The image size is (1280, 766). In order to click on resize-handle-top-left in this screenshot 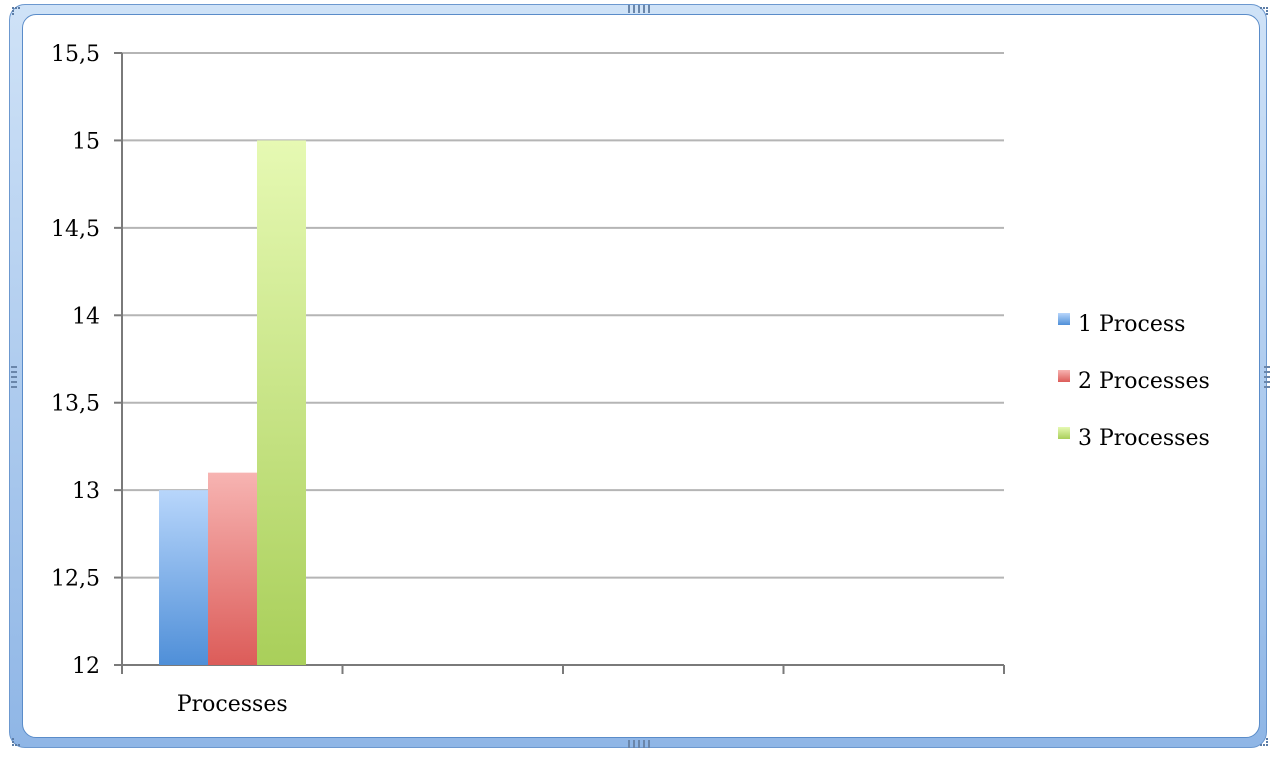, I will do `click(16, 11)`.